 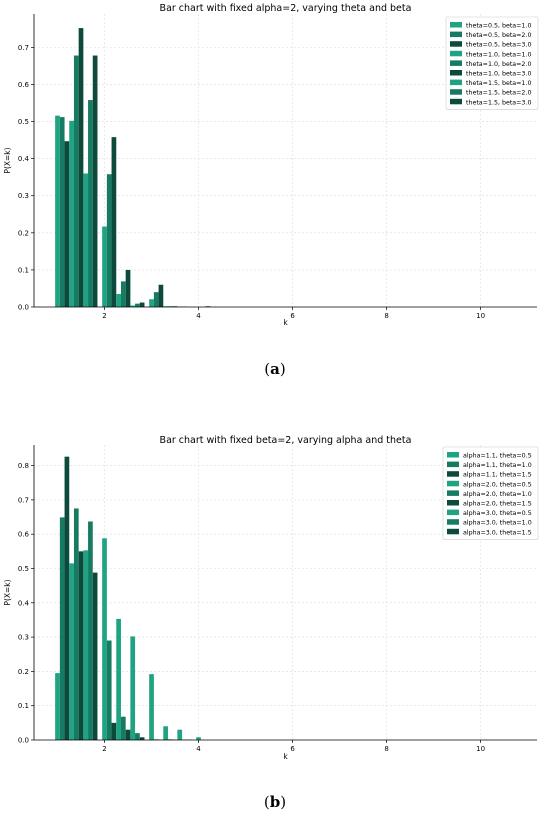 I want to click on legend-label: alpha=3.0, theta=1.0, so click(x=497, y=523).